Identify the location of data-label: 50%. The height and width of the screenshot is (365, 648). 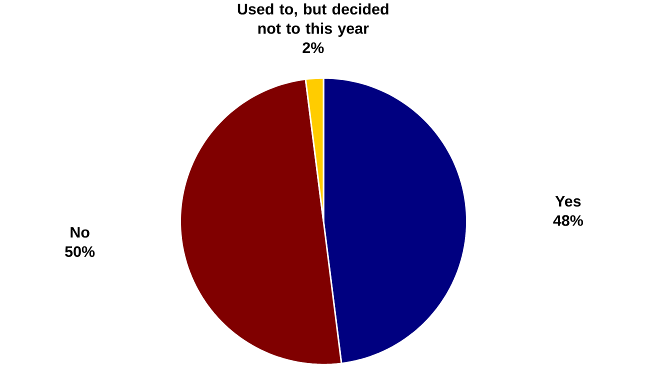
(80, 251).